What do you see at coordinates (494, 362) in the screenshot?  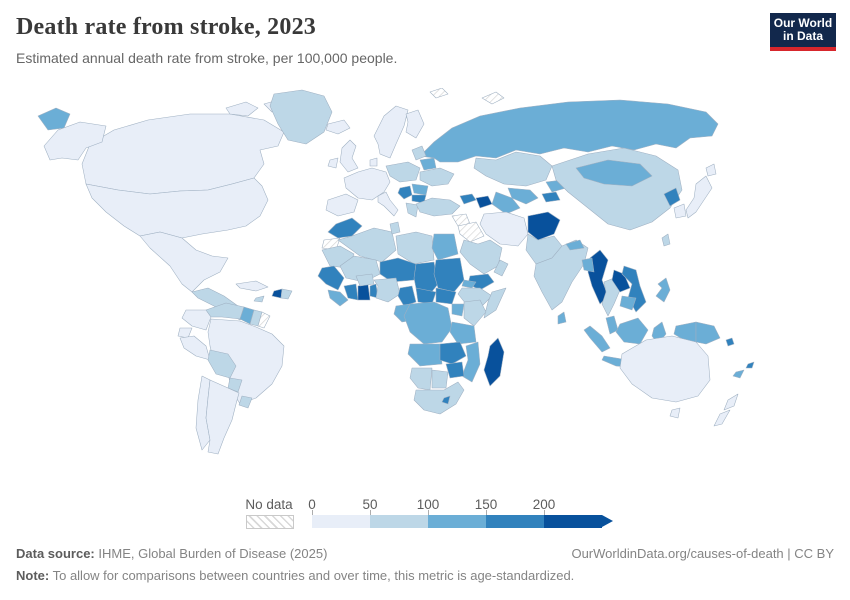 I see `country-madagascar: Madagascar: 200+` at bounding box center [494, 362].